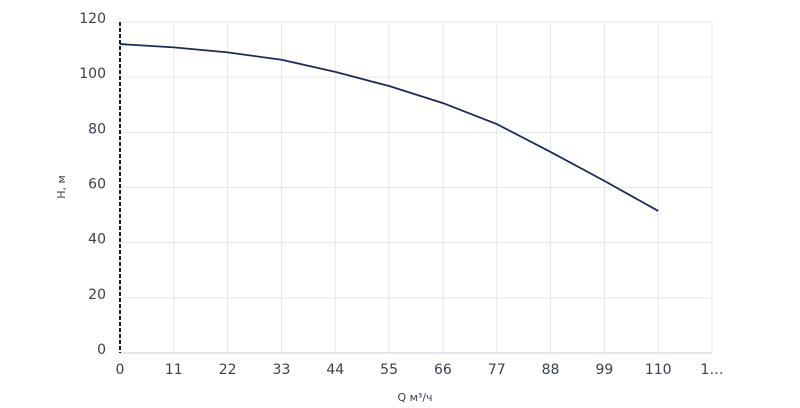 This screenshot has width=800, height=408. What do you see at coordinates (97, 240) in the screenshot?
I see `y-tick-label: 40` at bounding box center [97, 240].